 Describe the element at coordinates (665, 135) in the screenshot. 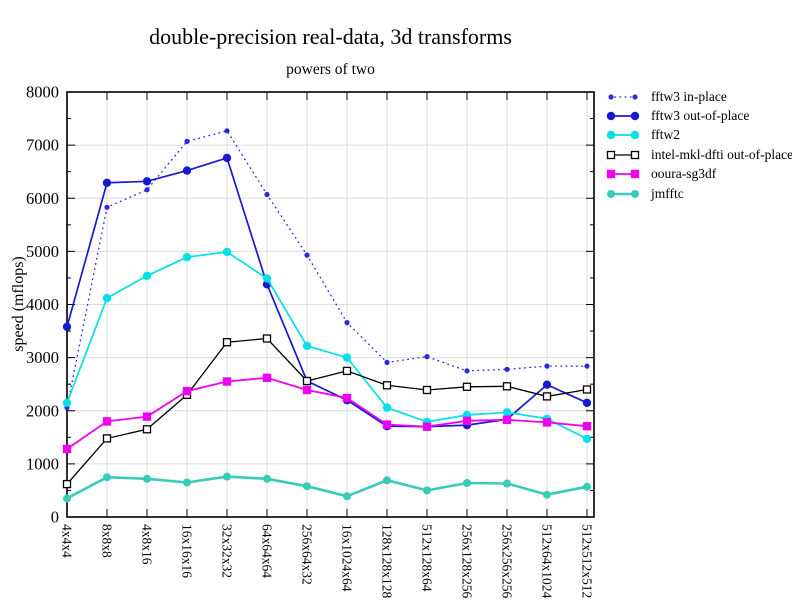

I see `legend-label: fftw2` at that location.